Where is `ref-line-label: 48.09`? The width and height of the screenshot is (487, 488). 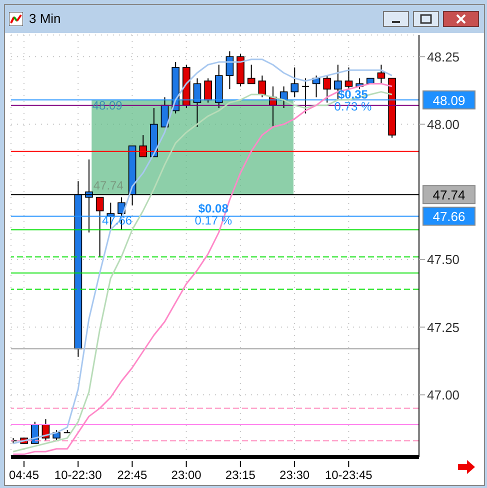
ref-line-label: 48.09 is located at coordinates (449, 100).